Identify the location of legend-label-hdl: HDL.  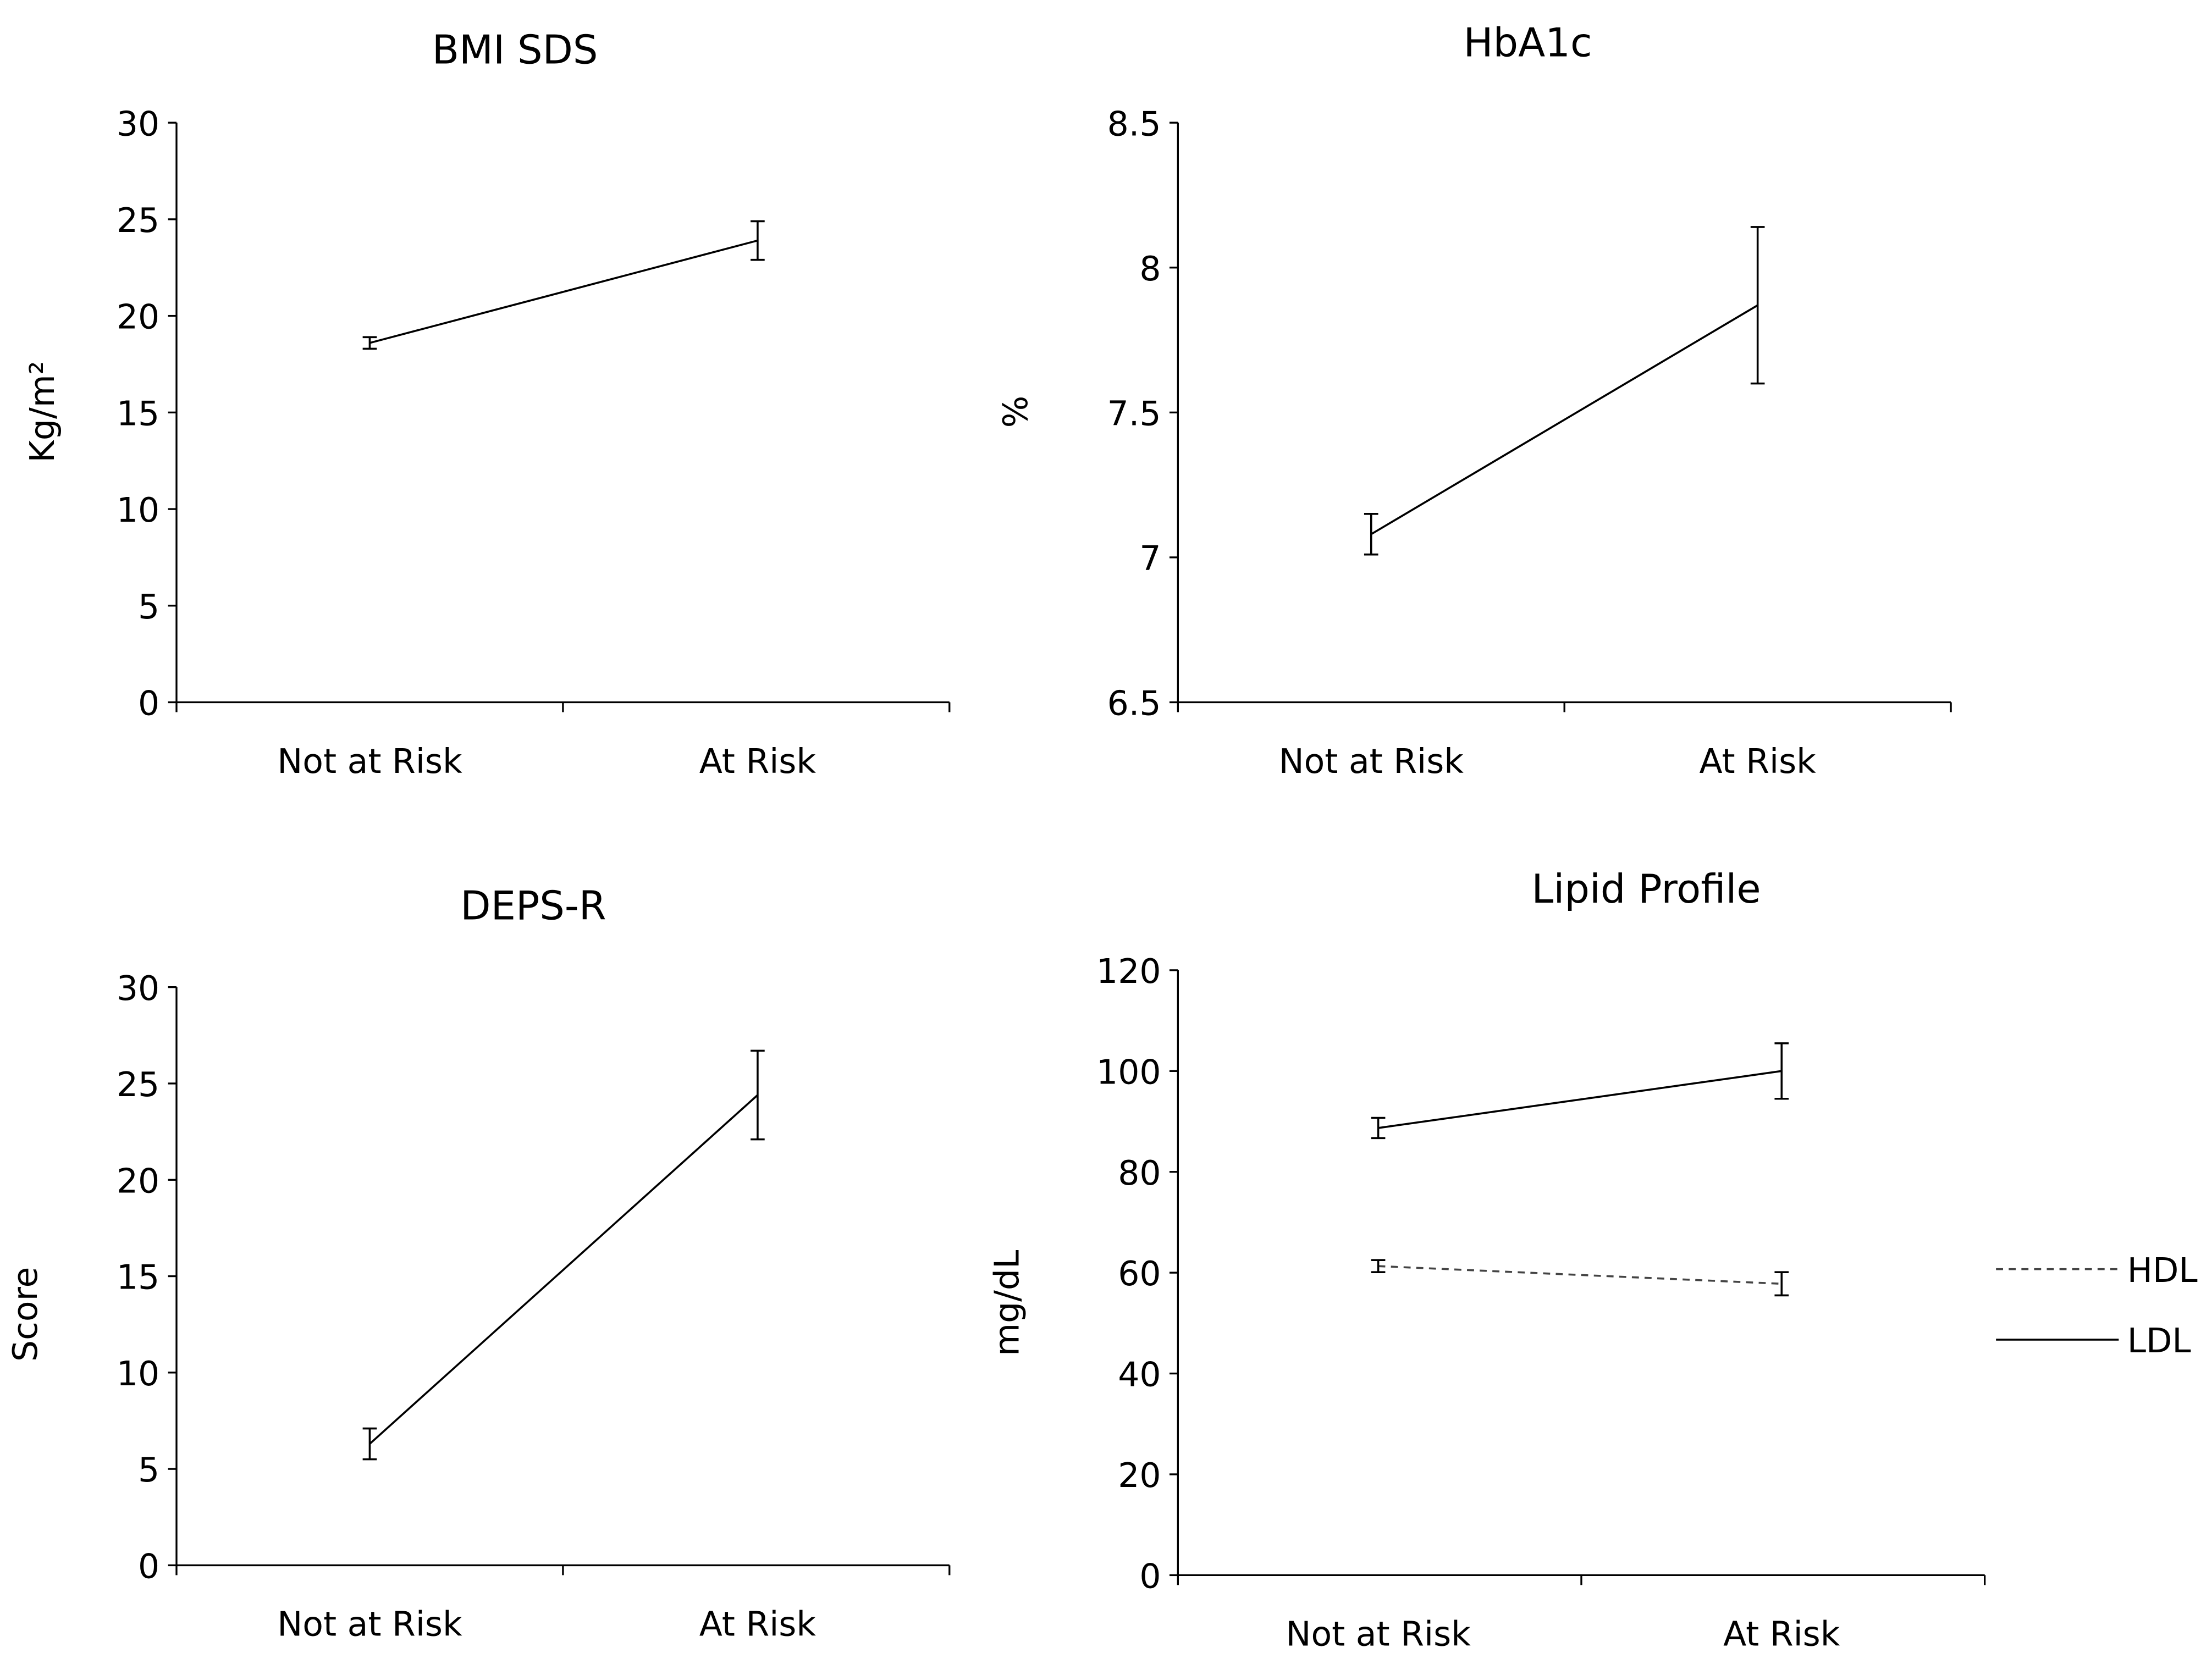
(2162, 1270).